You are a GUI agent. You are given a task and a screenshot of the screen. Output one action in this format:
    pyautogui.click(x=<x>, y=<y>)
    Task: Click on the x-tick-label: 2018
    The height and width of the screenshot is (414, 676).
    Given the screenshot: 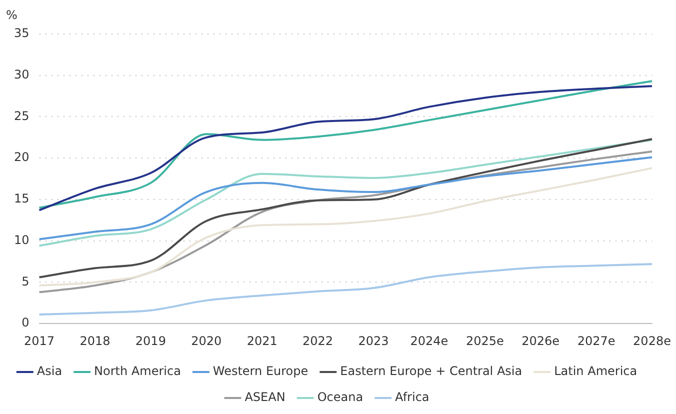 What is the action you would take?
    pyautogui.click(x=95, y=341)
    